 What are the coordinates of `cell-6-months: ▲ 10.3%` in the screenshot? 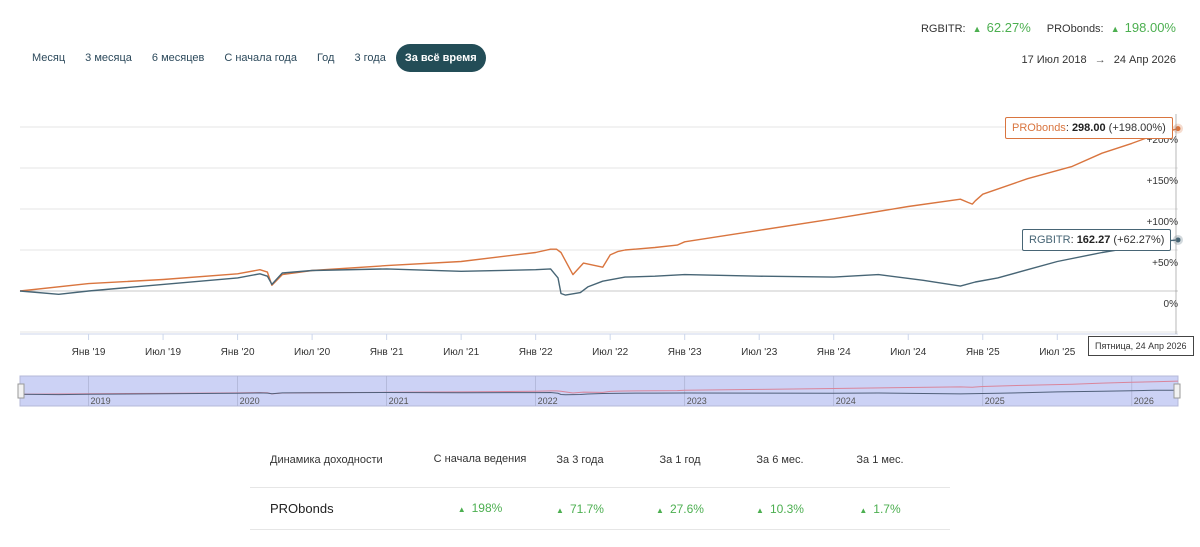 It's located at (780, 508).